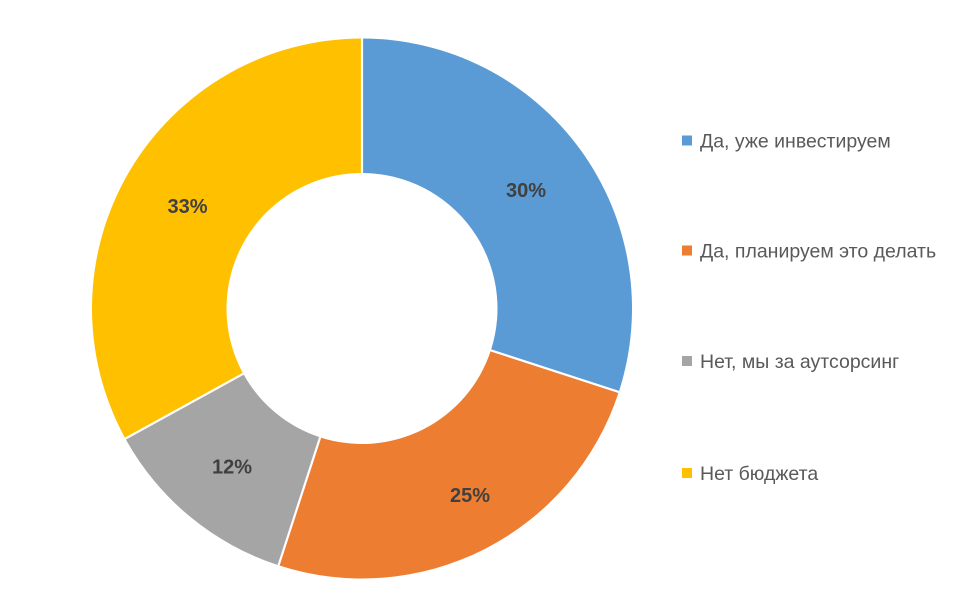 This screenshot has height=616, width=955. Describe the element at coordinates (818, 252) in the screenshot. I see `svg-text: Да, планируем это делать` at that location.